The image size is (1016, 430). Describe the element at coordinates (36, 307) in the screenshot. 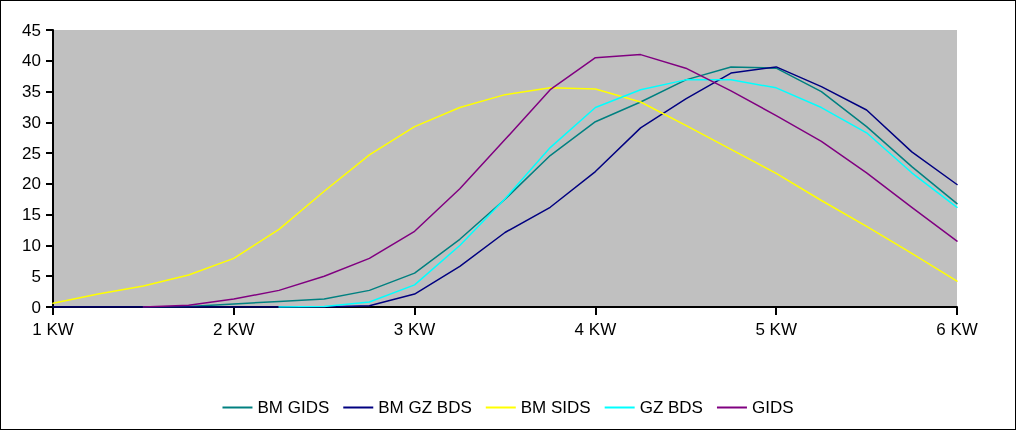

I see `y-tick-label: 0` at that location.